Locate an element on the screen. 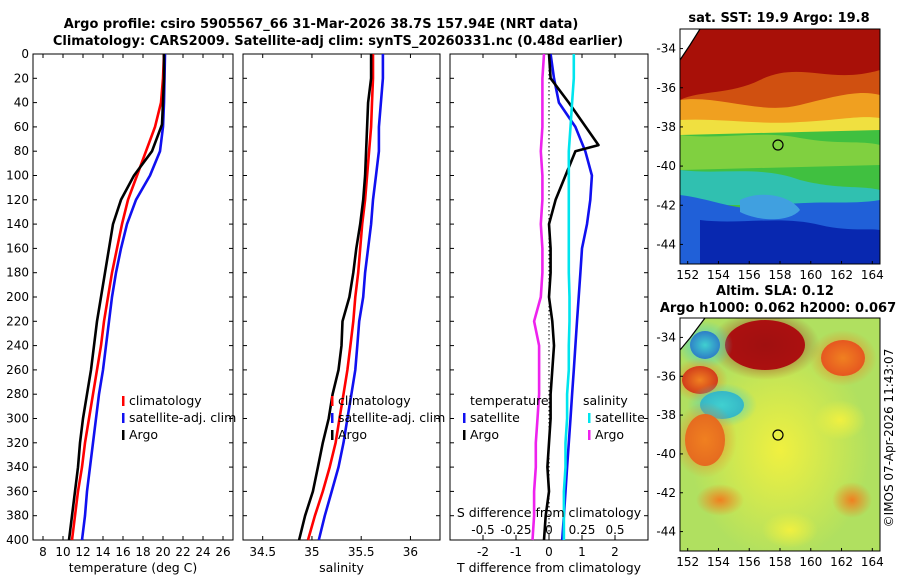 This screenshot has height=580, width=900. diff-series-salinity-argo is located at coordinates (538, 297).